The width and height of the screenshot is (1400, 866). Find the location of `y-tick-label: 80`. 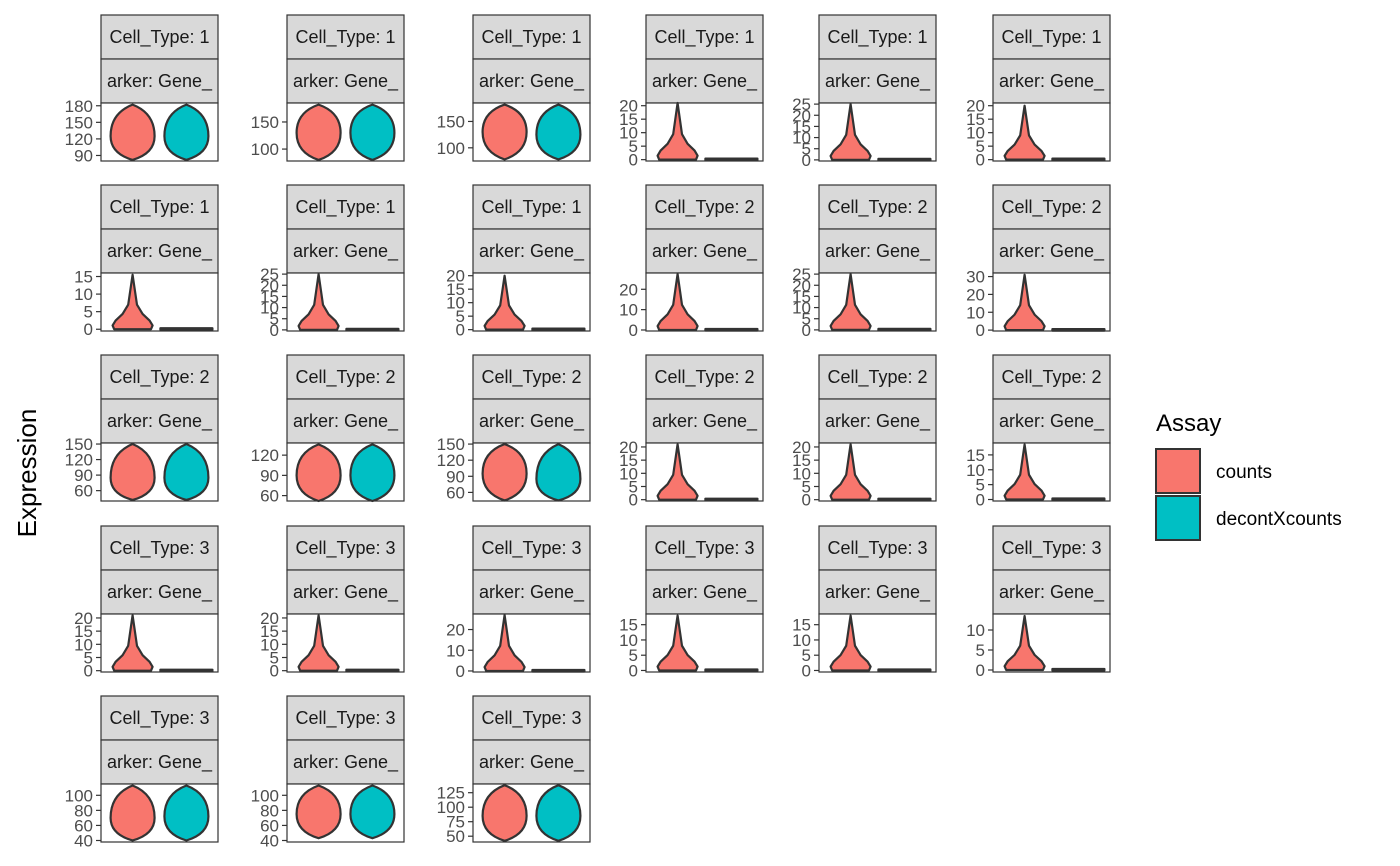

y-tick-label: 80 is located at coordinates (269, 810).